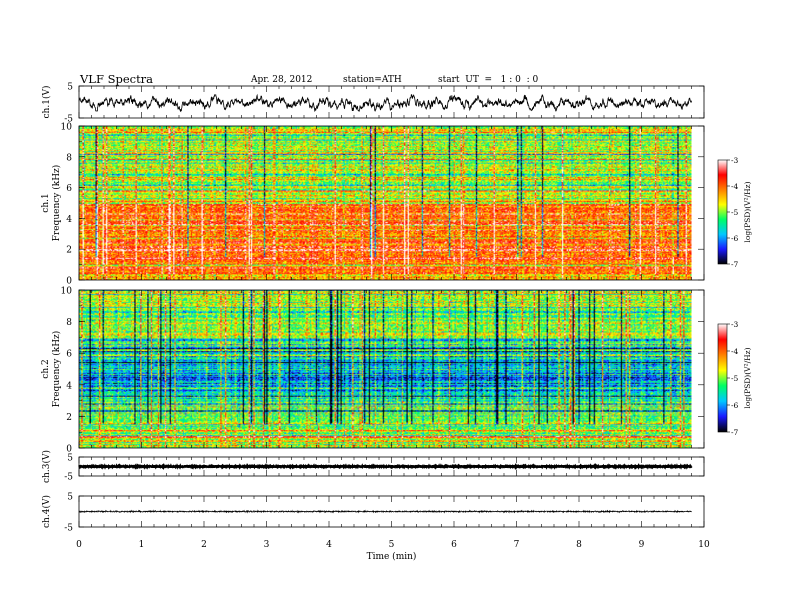 The image size is (792, 612). I want to click on s1-y-label-frequency: Frequency (kHz), so click(56, 203).